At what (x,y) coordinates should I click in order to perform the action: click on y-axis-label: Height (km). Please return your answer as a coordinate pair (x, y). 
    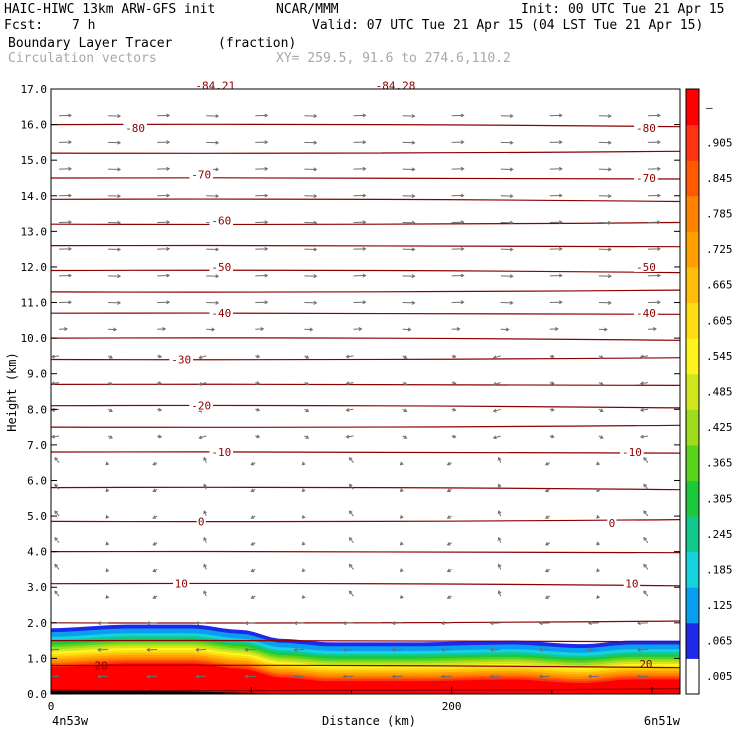
    Looking at the image, I should click on (12, 391).